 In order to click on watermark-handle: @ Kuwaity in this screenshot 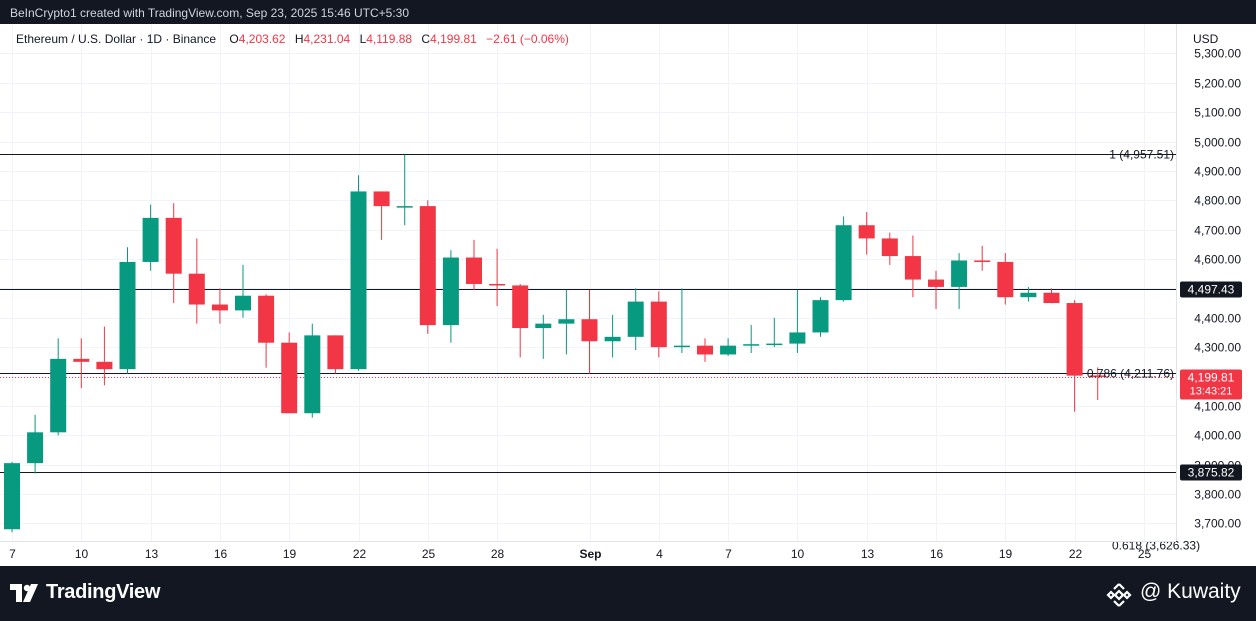, I will do `click(1190, 591)`.